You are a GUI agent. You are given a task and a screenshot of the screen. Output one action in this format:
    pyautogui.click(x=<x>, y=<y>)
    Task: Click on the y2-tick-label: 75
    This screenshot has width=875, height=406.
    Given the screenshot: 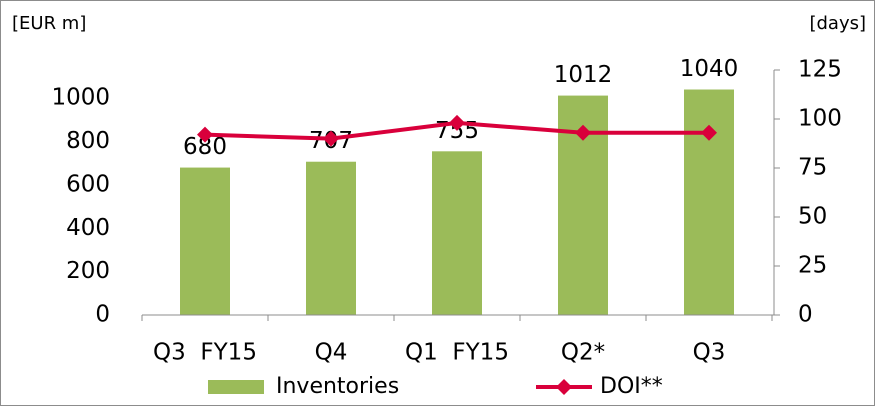 What is the action you would take?
    pyautogui.click(x=812, y=168)
    